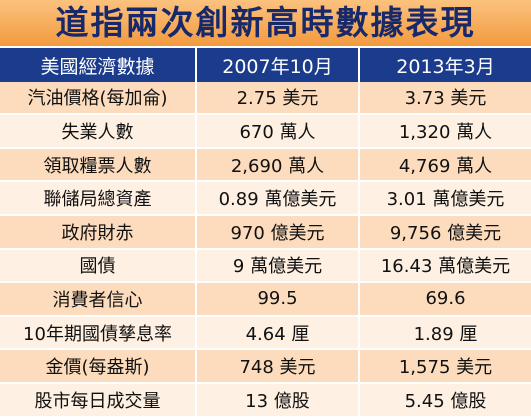 Image resolution: width=531 pixels, height=420 pixels. What do you see at coordinates (278, 400) in the screenshot?
I see `table-cell: 13 億股` at bounding box center [278, 400].